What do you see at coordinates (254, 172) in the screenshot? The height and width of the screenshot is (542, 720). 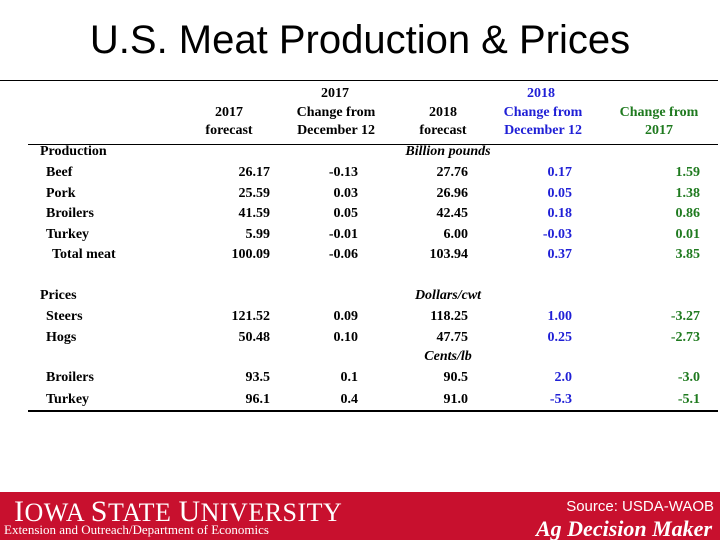 I see `row-value: 26.17` at bounding box center [254, 172].